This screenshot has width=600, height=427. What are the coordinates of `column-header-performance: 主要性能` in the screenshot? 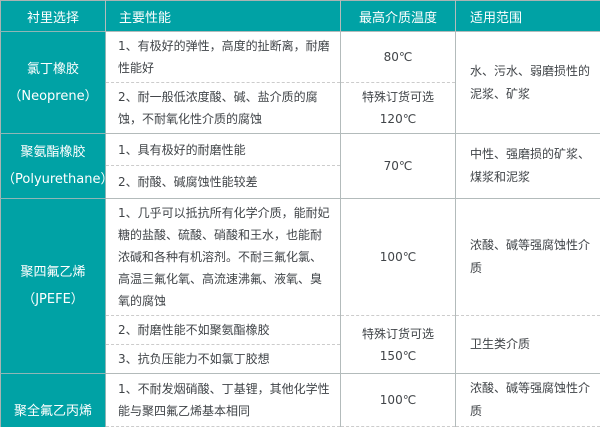 It's located at (223, 16).